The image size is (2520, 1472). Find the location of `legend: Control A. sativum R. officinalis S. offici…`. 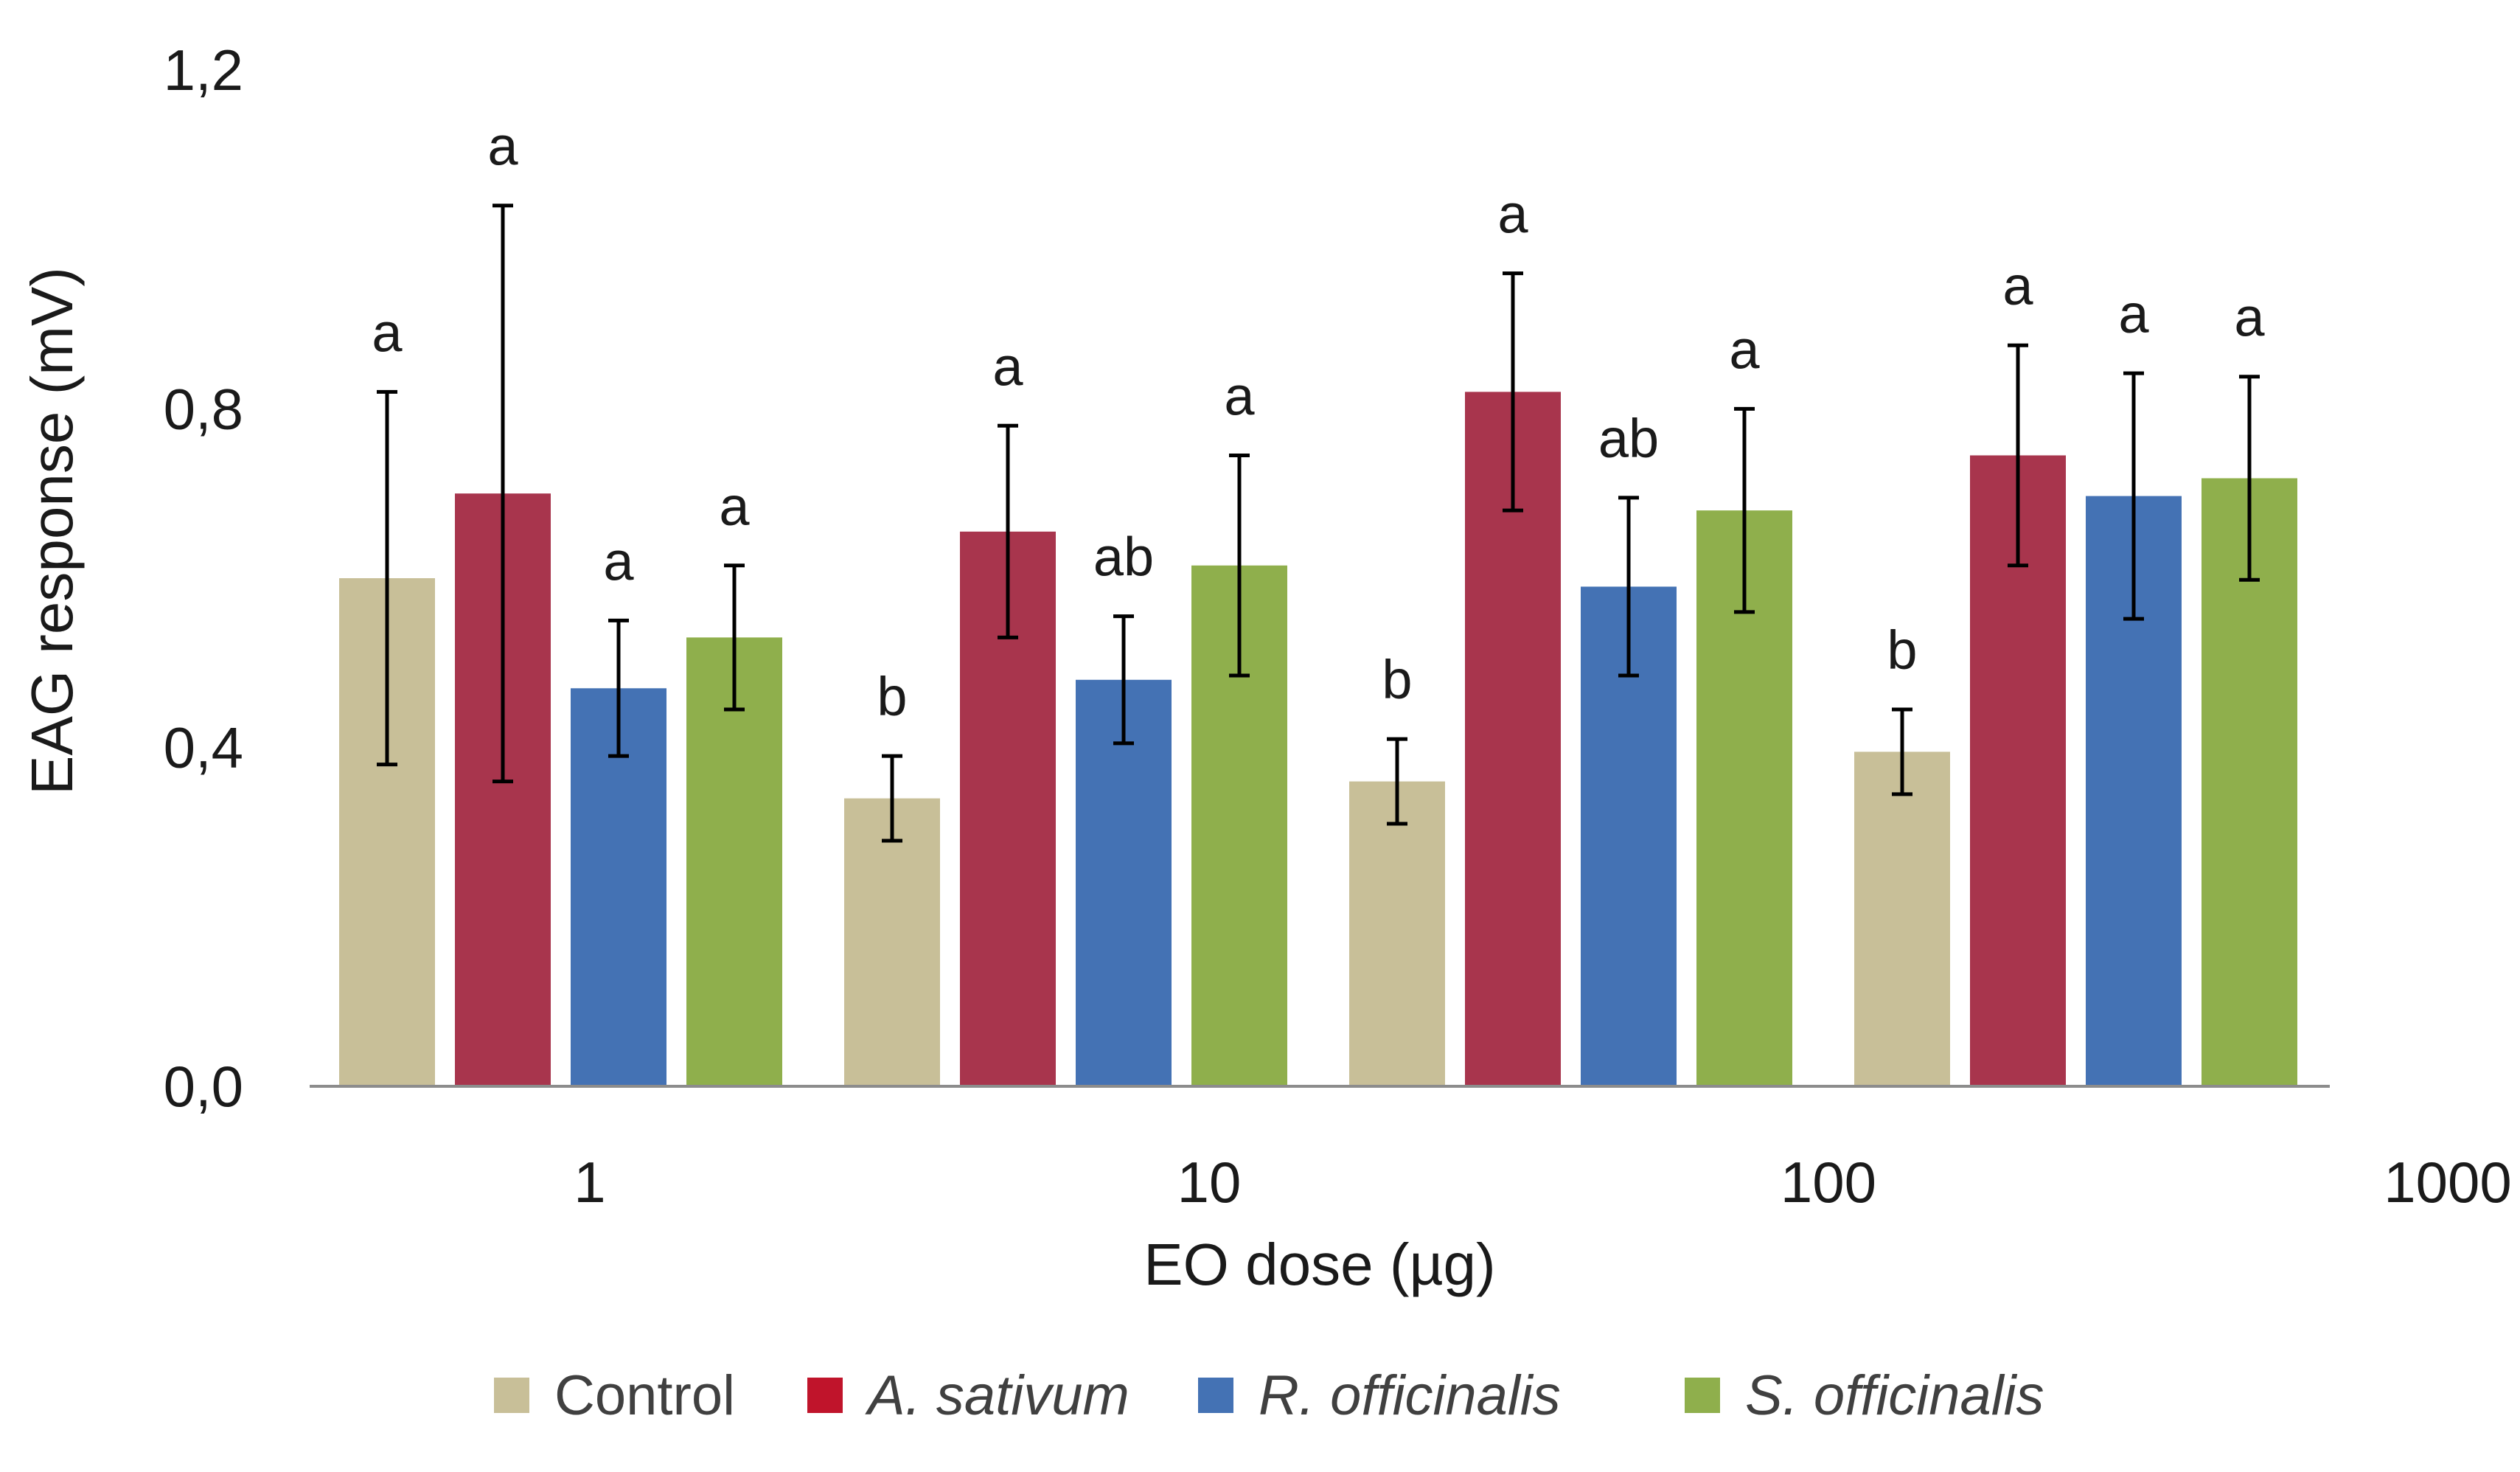

legend: Control A. sativum R. officinalis S. offici… is located at coordinates (1269, 1395).